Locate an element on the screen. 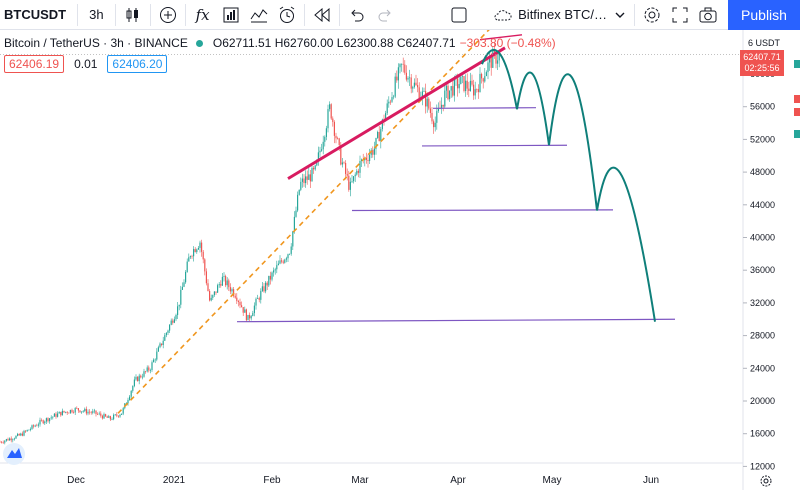 Image resolution: width=800 pixels, height=490 pixels. interval-button: 3h is located at coordinates (96, 14).